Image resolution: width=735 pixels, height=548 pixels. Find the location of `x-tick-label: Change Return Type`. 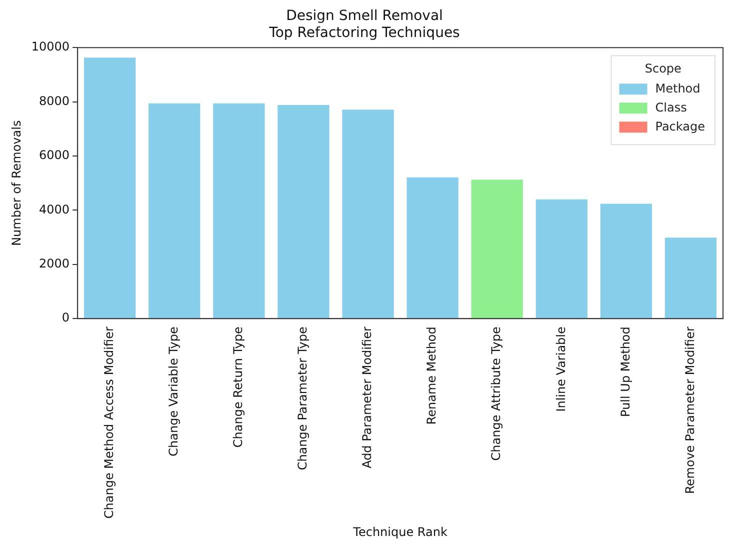

x-tick-label: Change Return Type is located at coordinates (238, 387).